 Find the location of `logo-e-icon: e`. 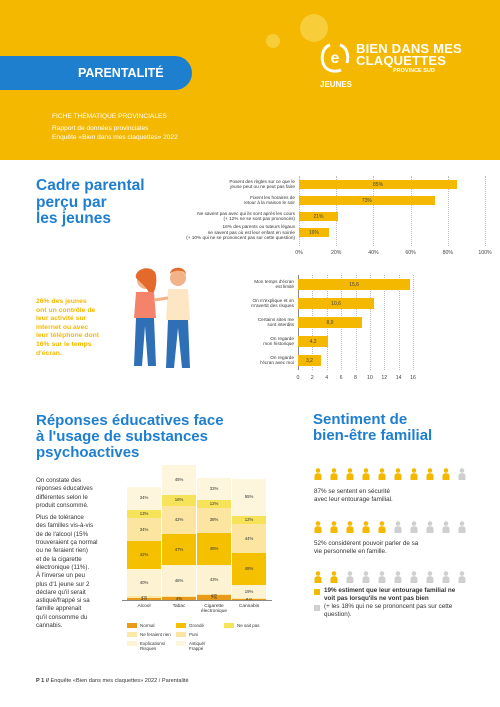

logo-e-icon: e is located at coordinates (335, 58).